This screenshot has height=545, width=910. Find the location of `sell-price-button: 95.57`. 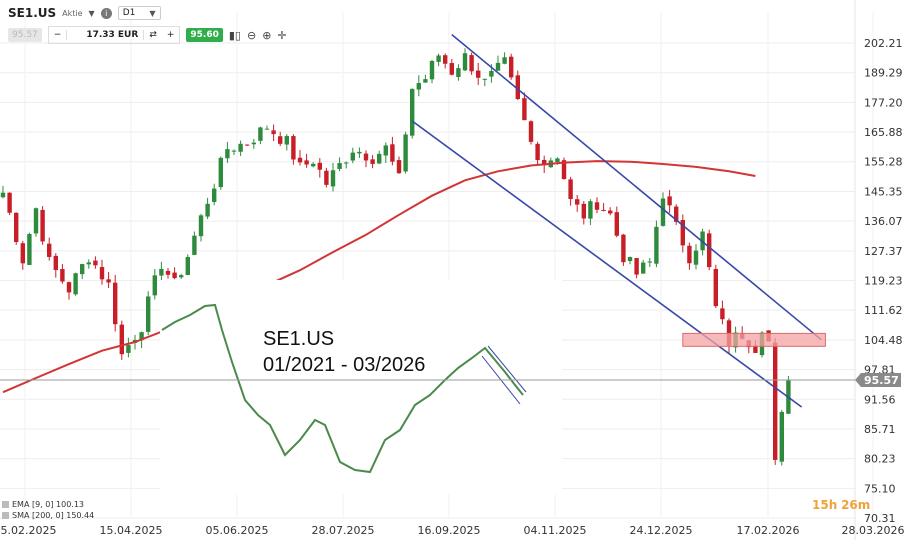

sell-price-button: 95.57 is located at coordinates (25, 35).